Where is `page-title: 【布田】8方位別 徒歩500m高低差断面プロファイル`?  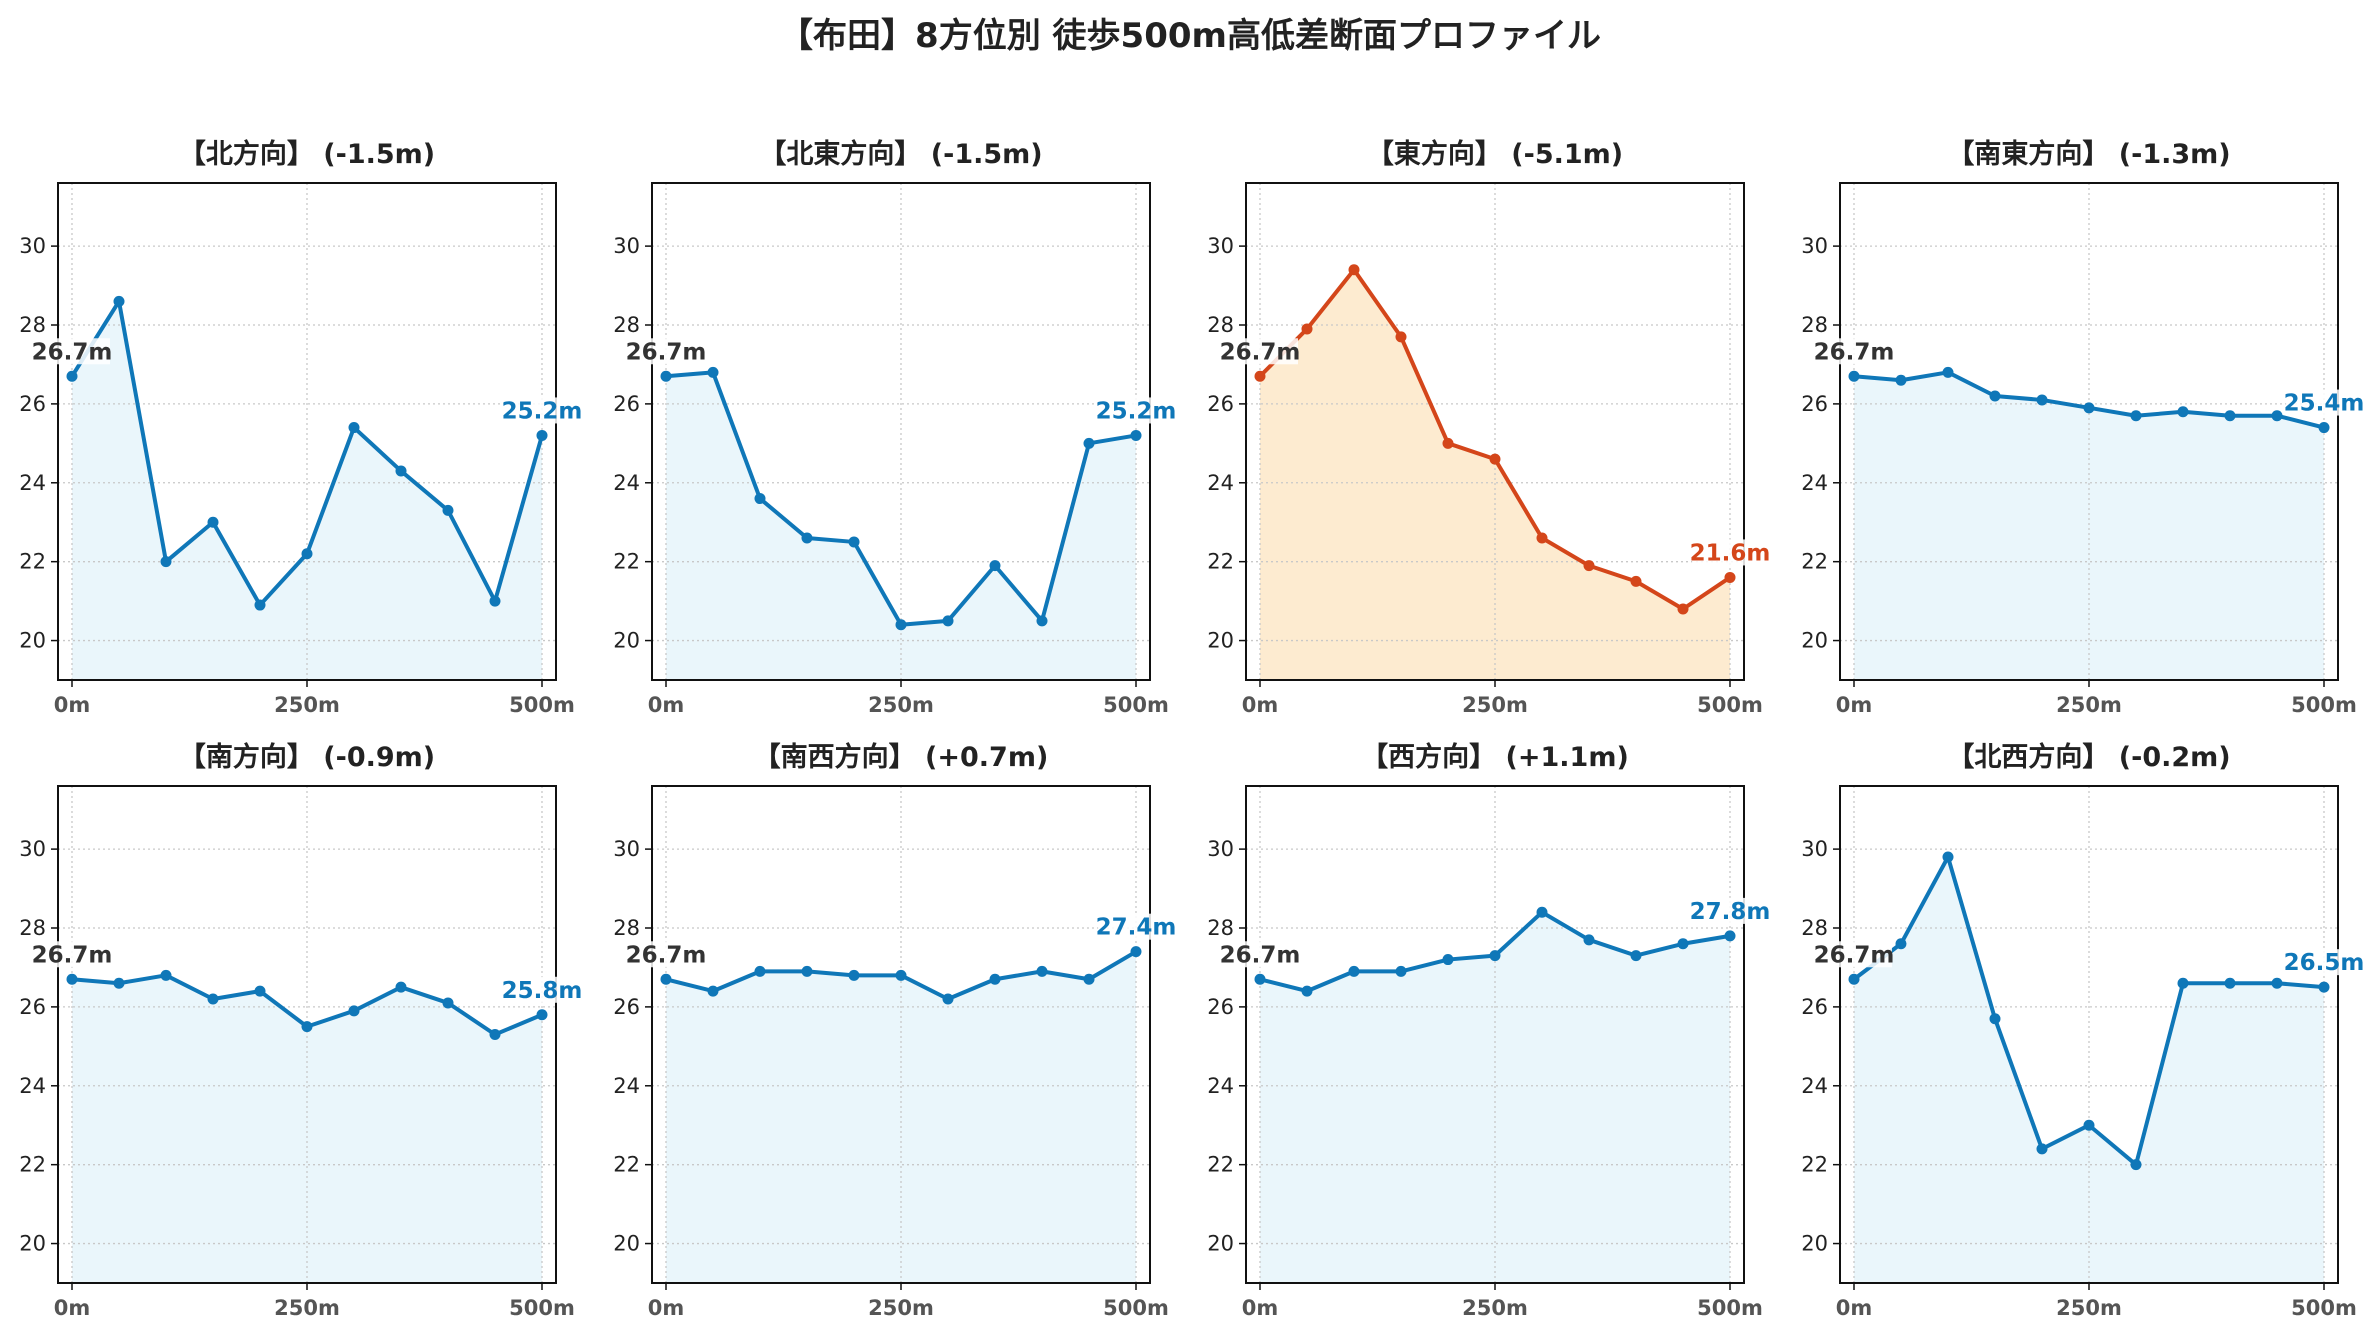 page-title: 【布田】8方位別 徒歩500m高低差断面プロファイル is located at coordinates (1190, 36).